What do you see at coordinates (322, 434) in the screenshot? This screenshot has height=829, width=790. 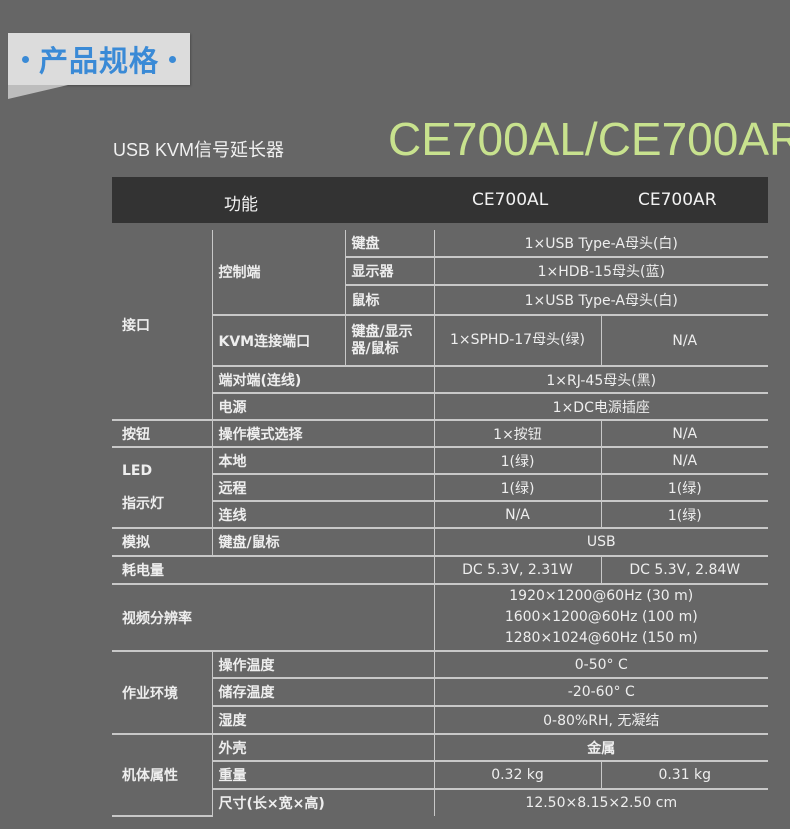 I see `cell-mode-select: 操作模式选择` at bounding box center [322, 434].